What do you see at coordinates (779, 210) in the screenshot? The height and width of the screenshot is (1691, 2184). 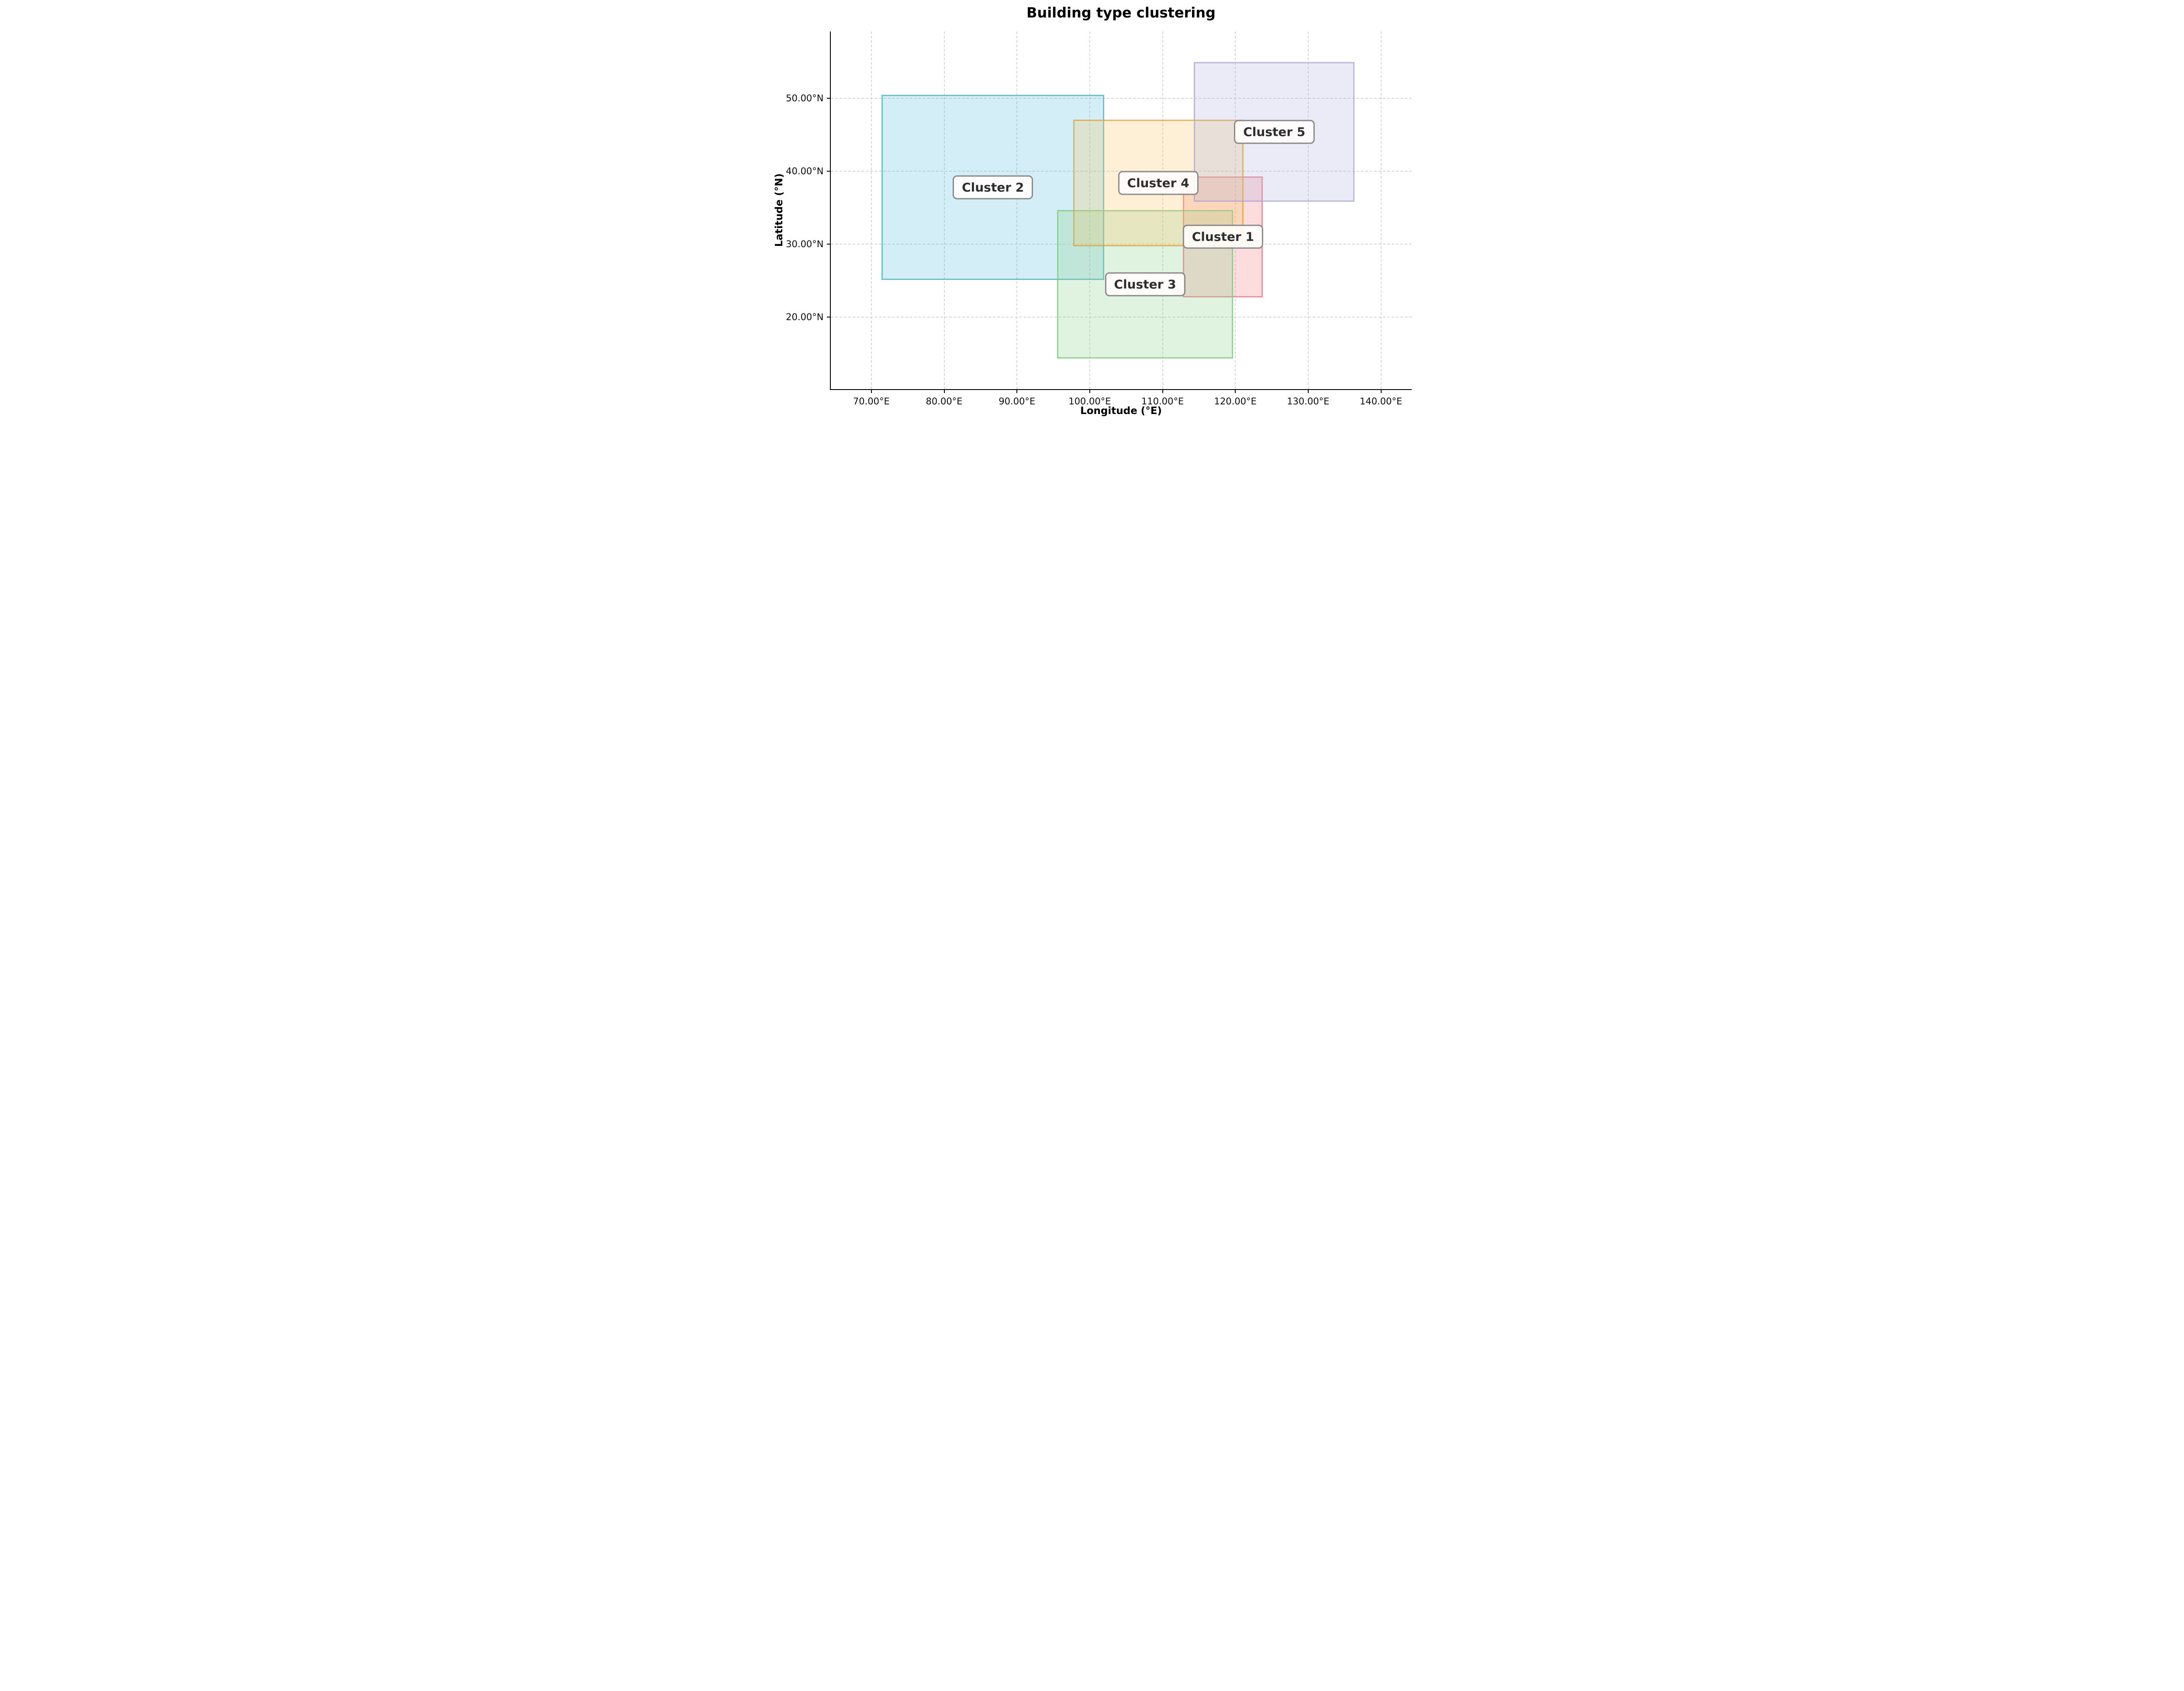 I see `y-axis-title: Latitude (°N)` at bounding box center [779, 210].